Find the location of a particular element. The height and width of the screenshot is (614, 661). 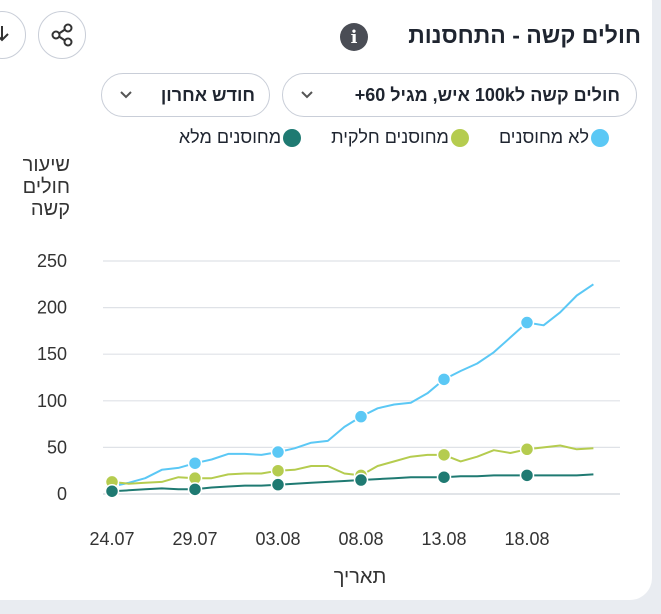

y-tick-label: 250 is located at coordinates (52, 261).